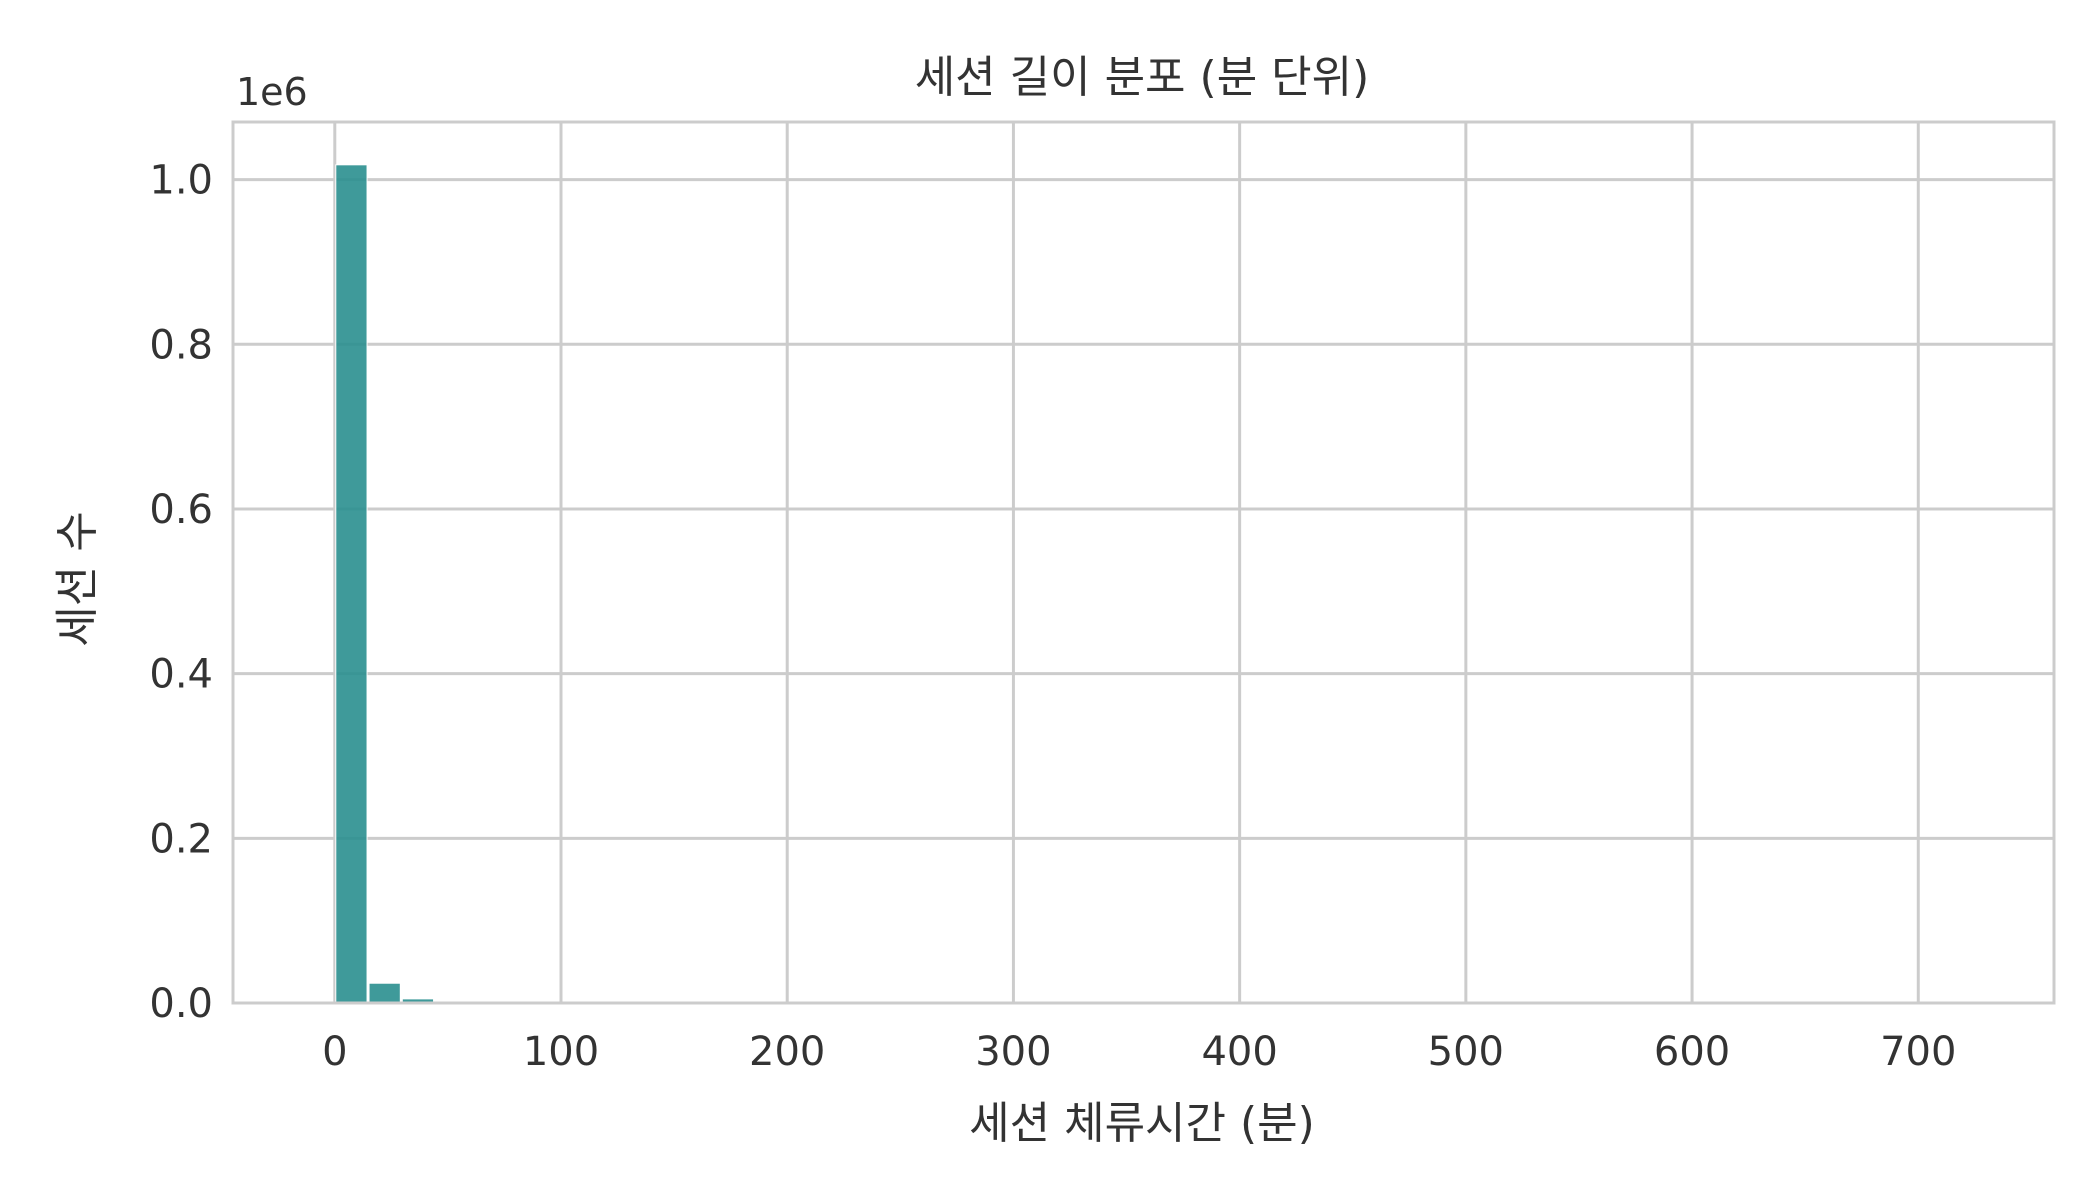  What do you see at coordinates (1142, 1123) in the screenshot?
I see `x-axis-label: 세션 체류시간 (분)` at bounding box center [1142, 1123].